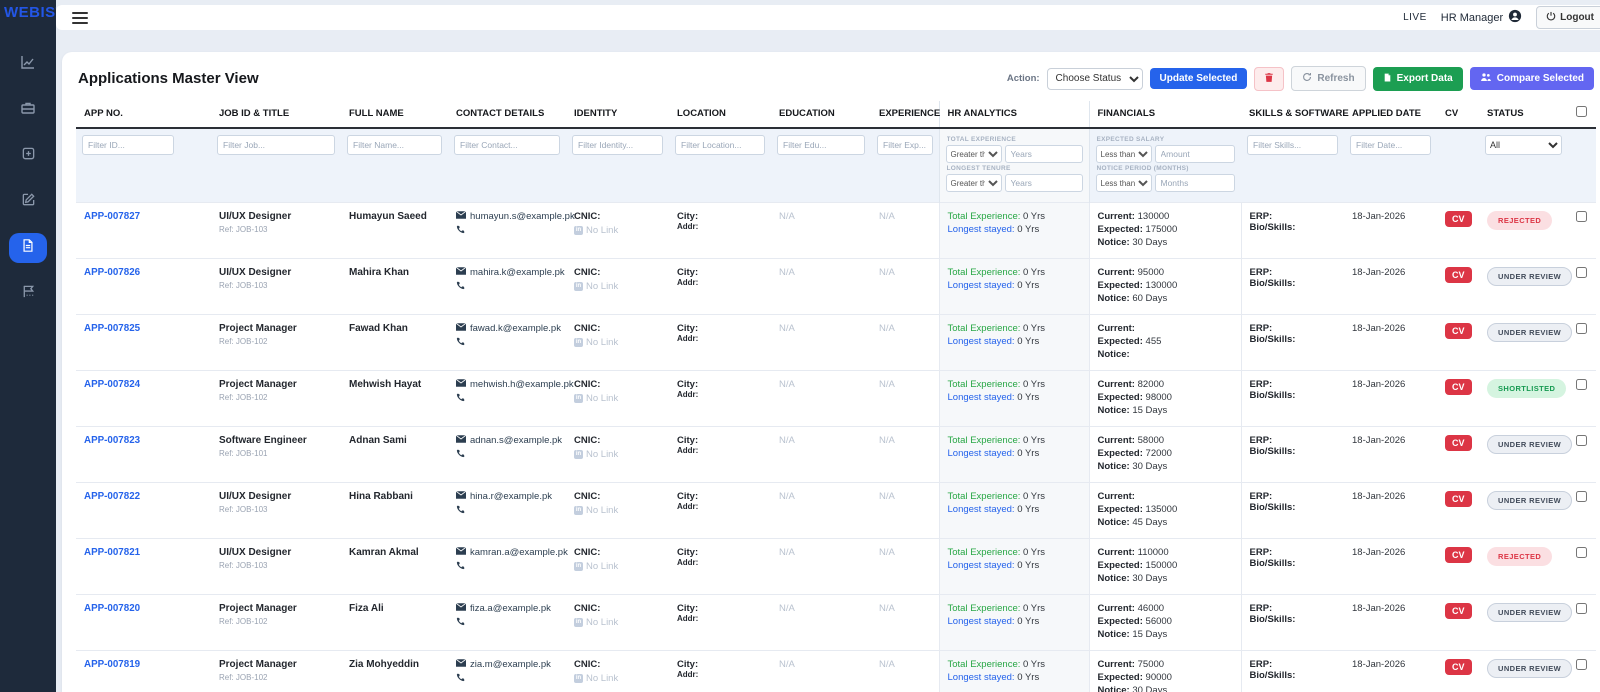  I want to click on total-experience-op-select: Greater tha, so click(973, 154).